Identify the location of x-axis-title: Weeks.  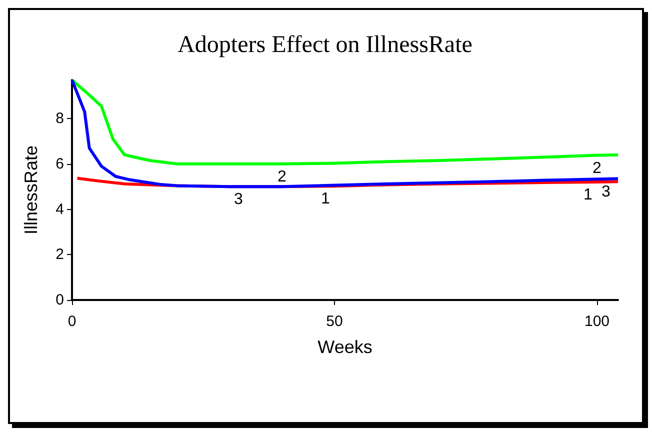
(345, 347).